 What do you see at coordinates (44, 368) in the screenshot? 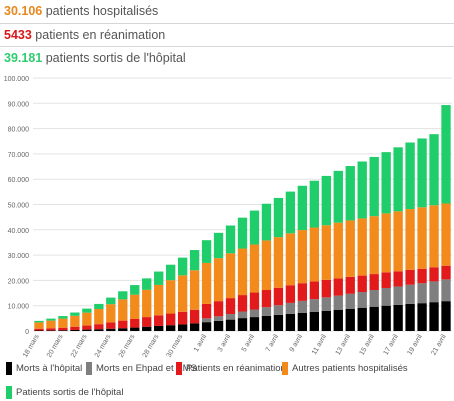
I see `legend-item-deaths-hospital: Morts à l'hôpital` at bounding box center [44, 368].